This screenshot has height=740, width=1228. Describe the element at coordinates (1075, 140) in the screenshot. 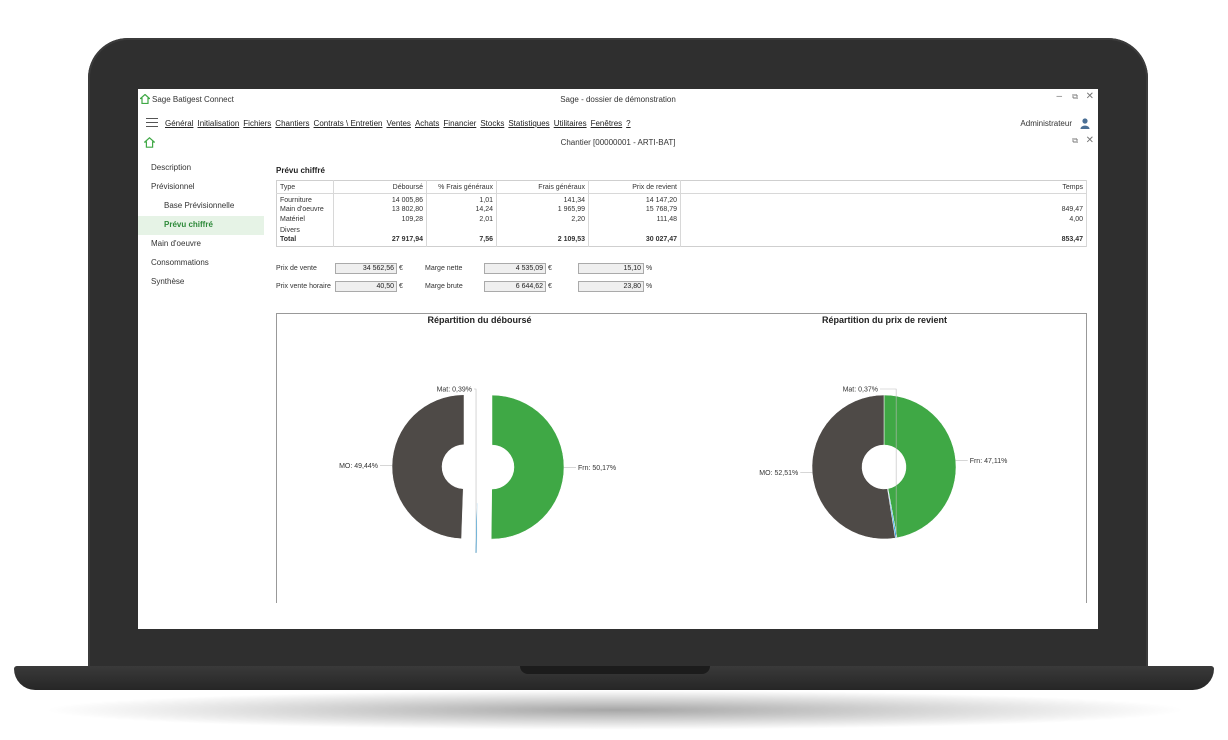

I see `doc-restore-icon: ⧉` at that location.